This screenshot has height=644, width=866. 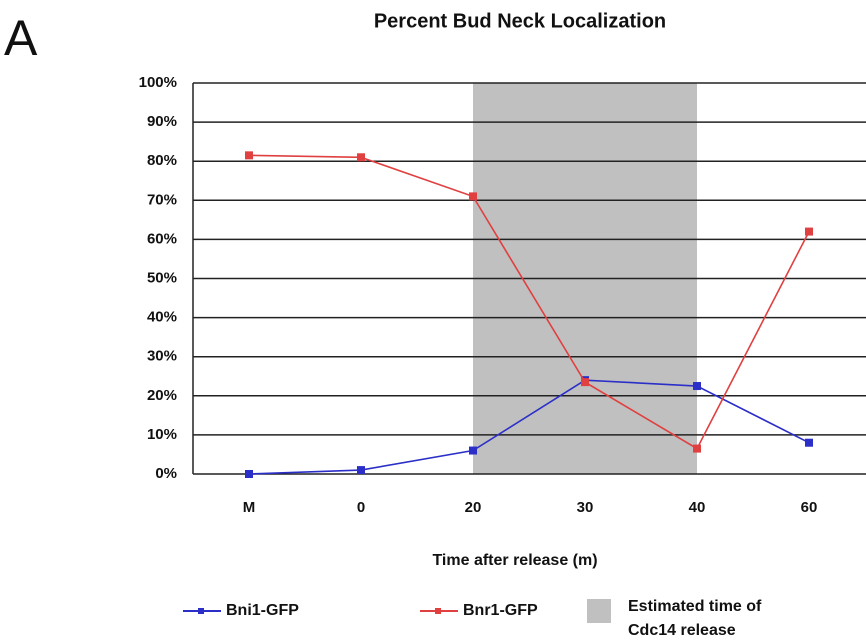 I want to click on panel-label: A, so click(x=21, y=38).